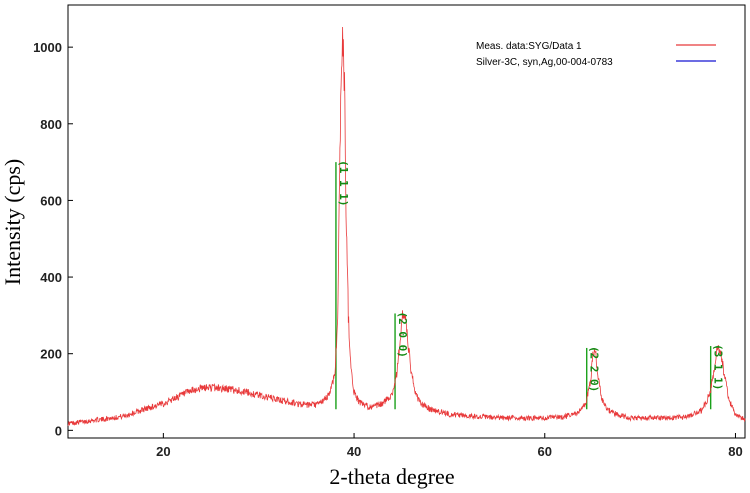 The width and height of the screenshot is (750, 493). I want to click on y-tick-label: 400, so click(51, 277).